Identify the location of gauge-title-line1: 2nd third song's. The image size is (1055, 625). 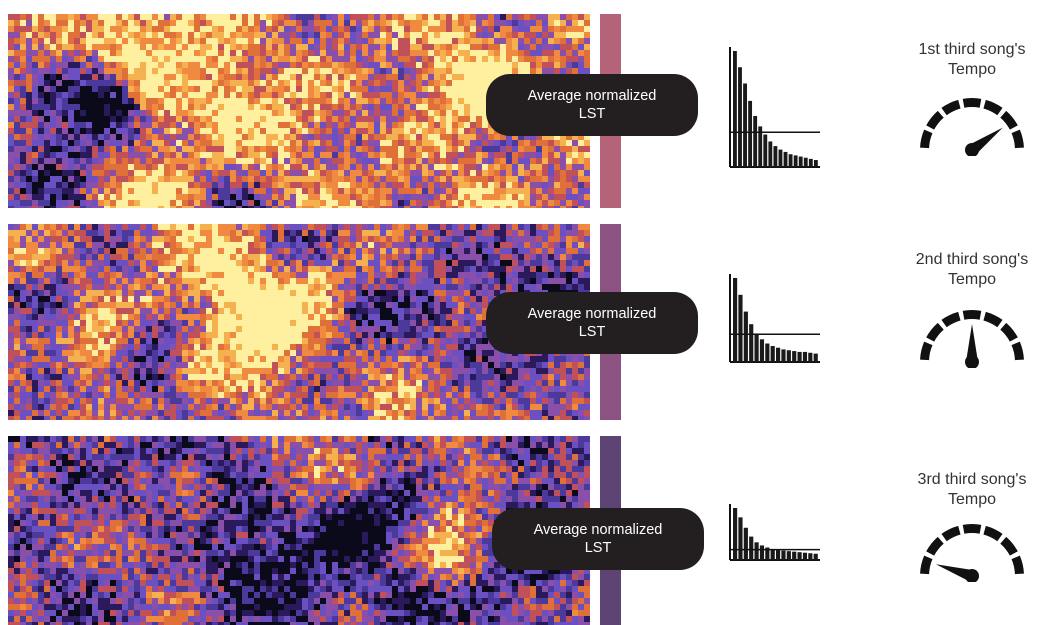
(972, 259).